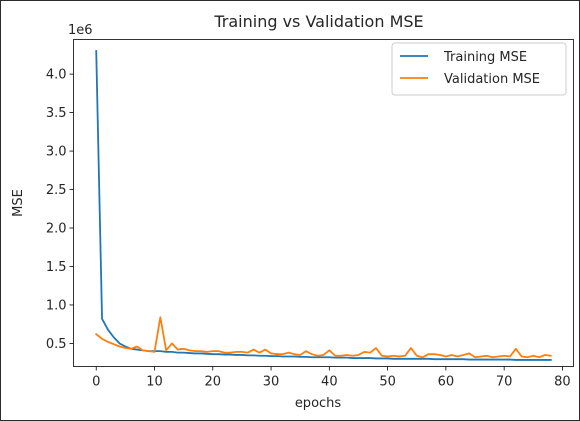 This screenshot has height=421, width=580. Describe the element at coordinates (56, 75) in the screenshot. I see `y-tick-label: 4.0` at that location.